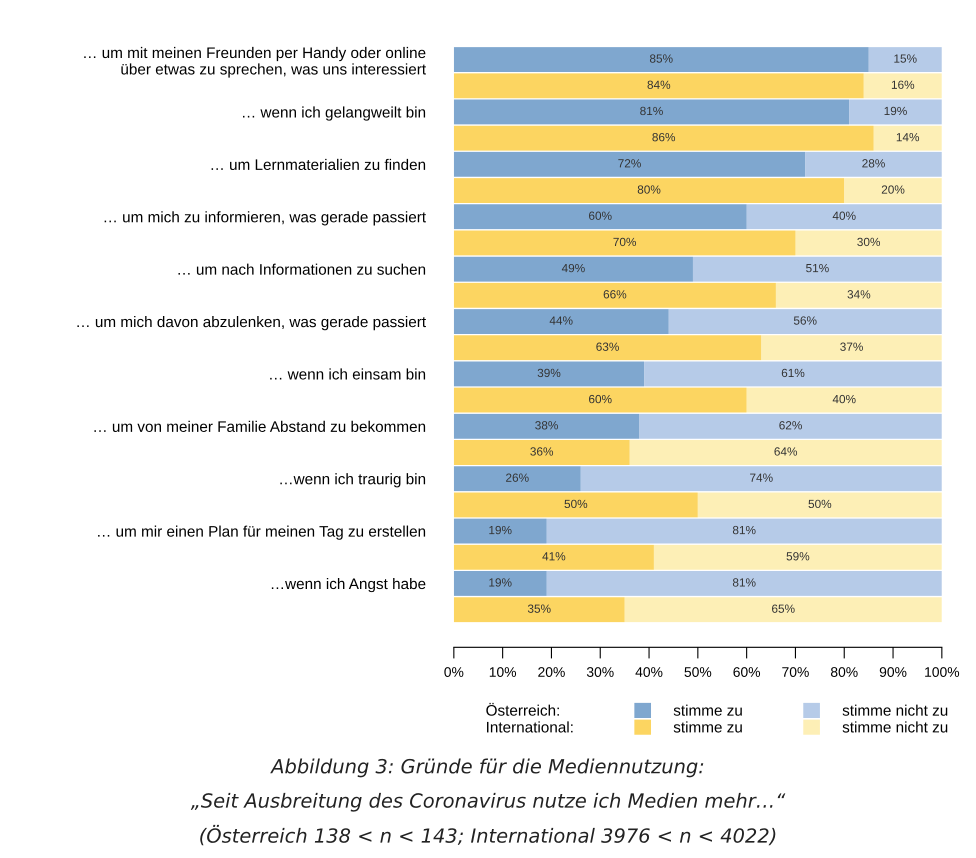  What do you see at coordinates (251, 323) in the screenshot?
I see `y-tick-label: … um mich davon abzulenken, was gerade passiert` at bounding box center [251, 323].